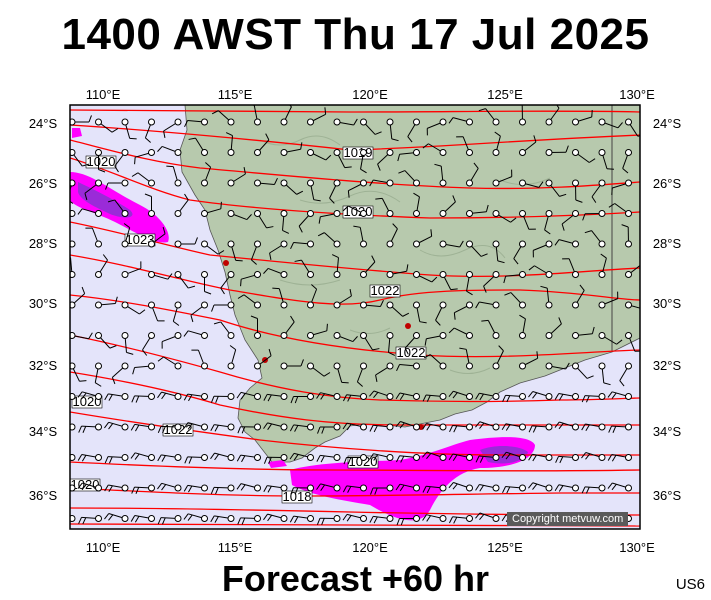 The height and width of the screenshot is (600, 711). What do you see at coordinates (505, 547) in the screenshot?
I see `lon-label: 125°E` at bounding box center [505, 547].